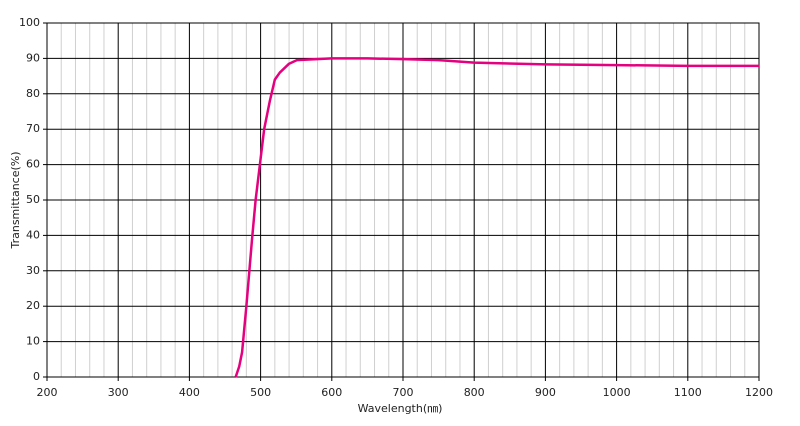  Describe the element at coordinates (33, 57) in the screenshot. I see `y-tick-label: 90` at that location.